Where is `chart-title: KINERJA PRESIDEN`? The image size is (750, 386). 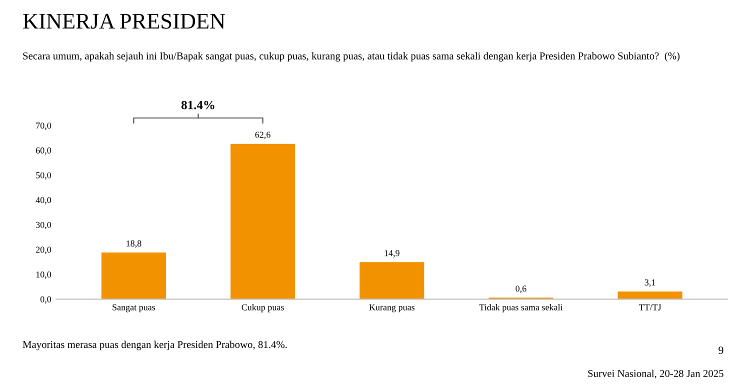
chart-title: KINERJA PRESIDEN is located at coordinates (124, 21).